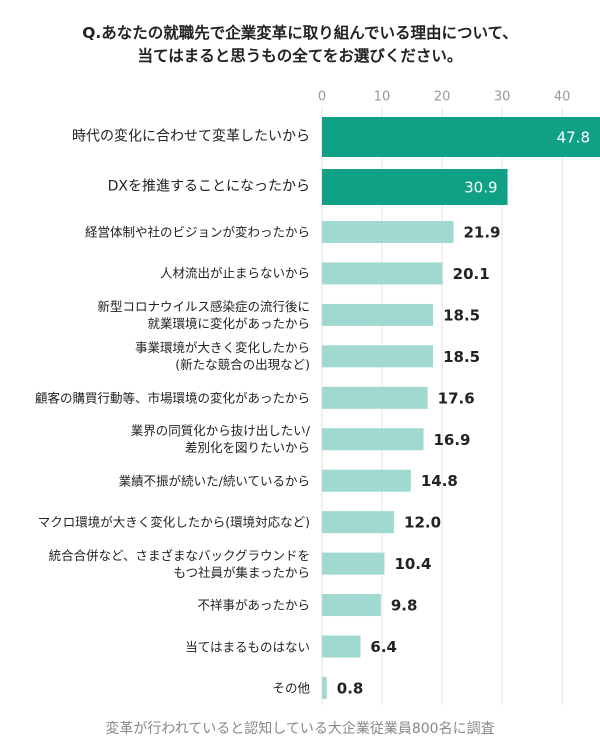 The height and width of the screenshot is (744, 600). Describe the element at coordinates (456, 398) in the screenshot. I see `value-label: 17.6` at that location.